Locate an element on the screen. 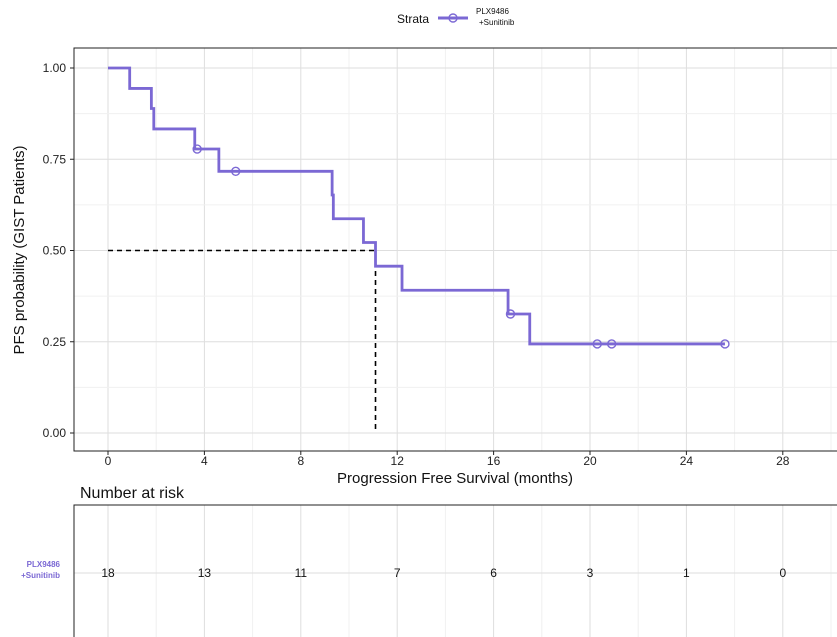  median-lines is located at coordinates (242, 341).